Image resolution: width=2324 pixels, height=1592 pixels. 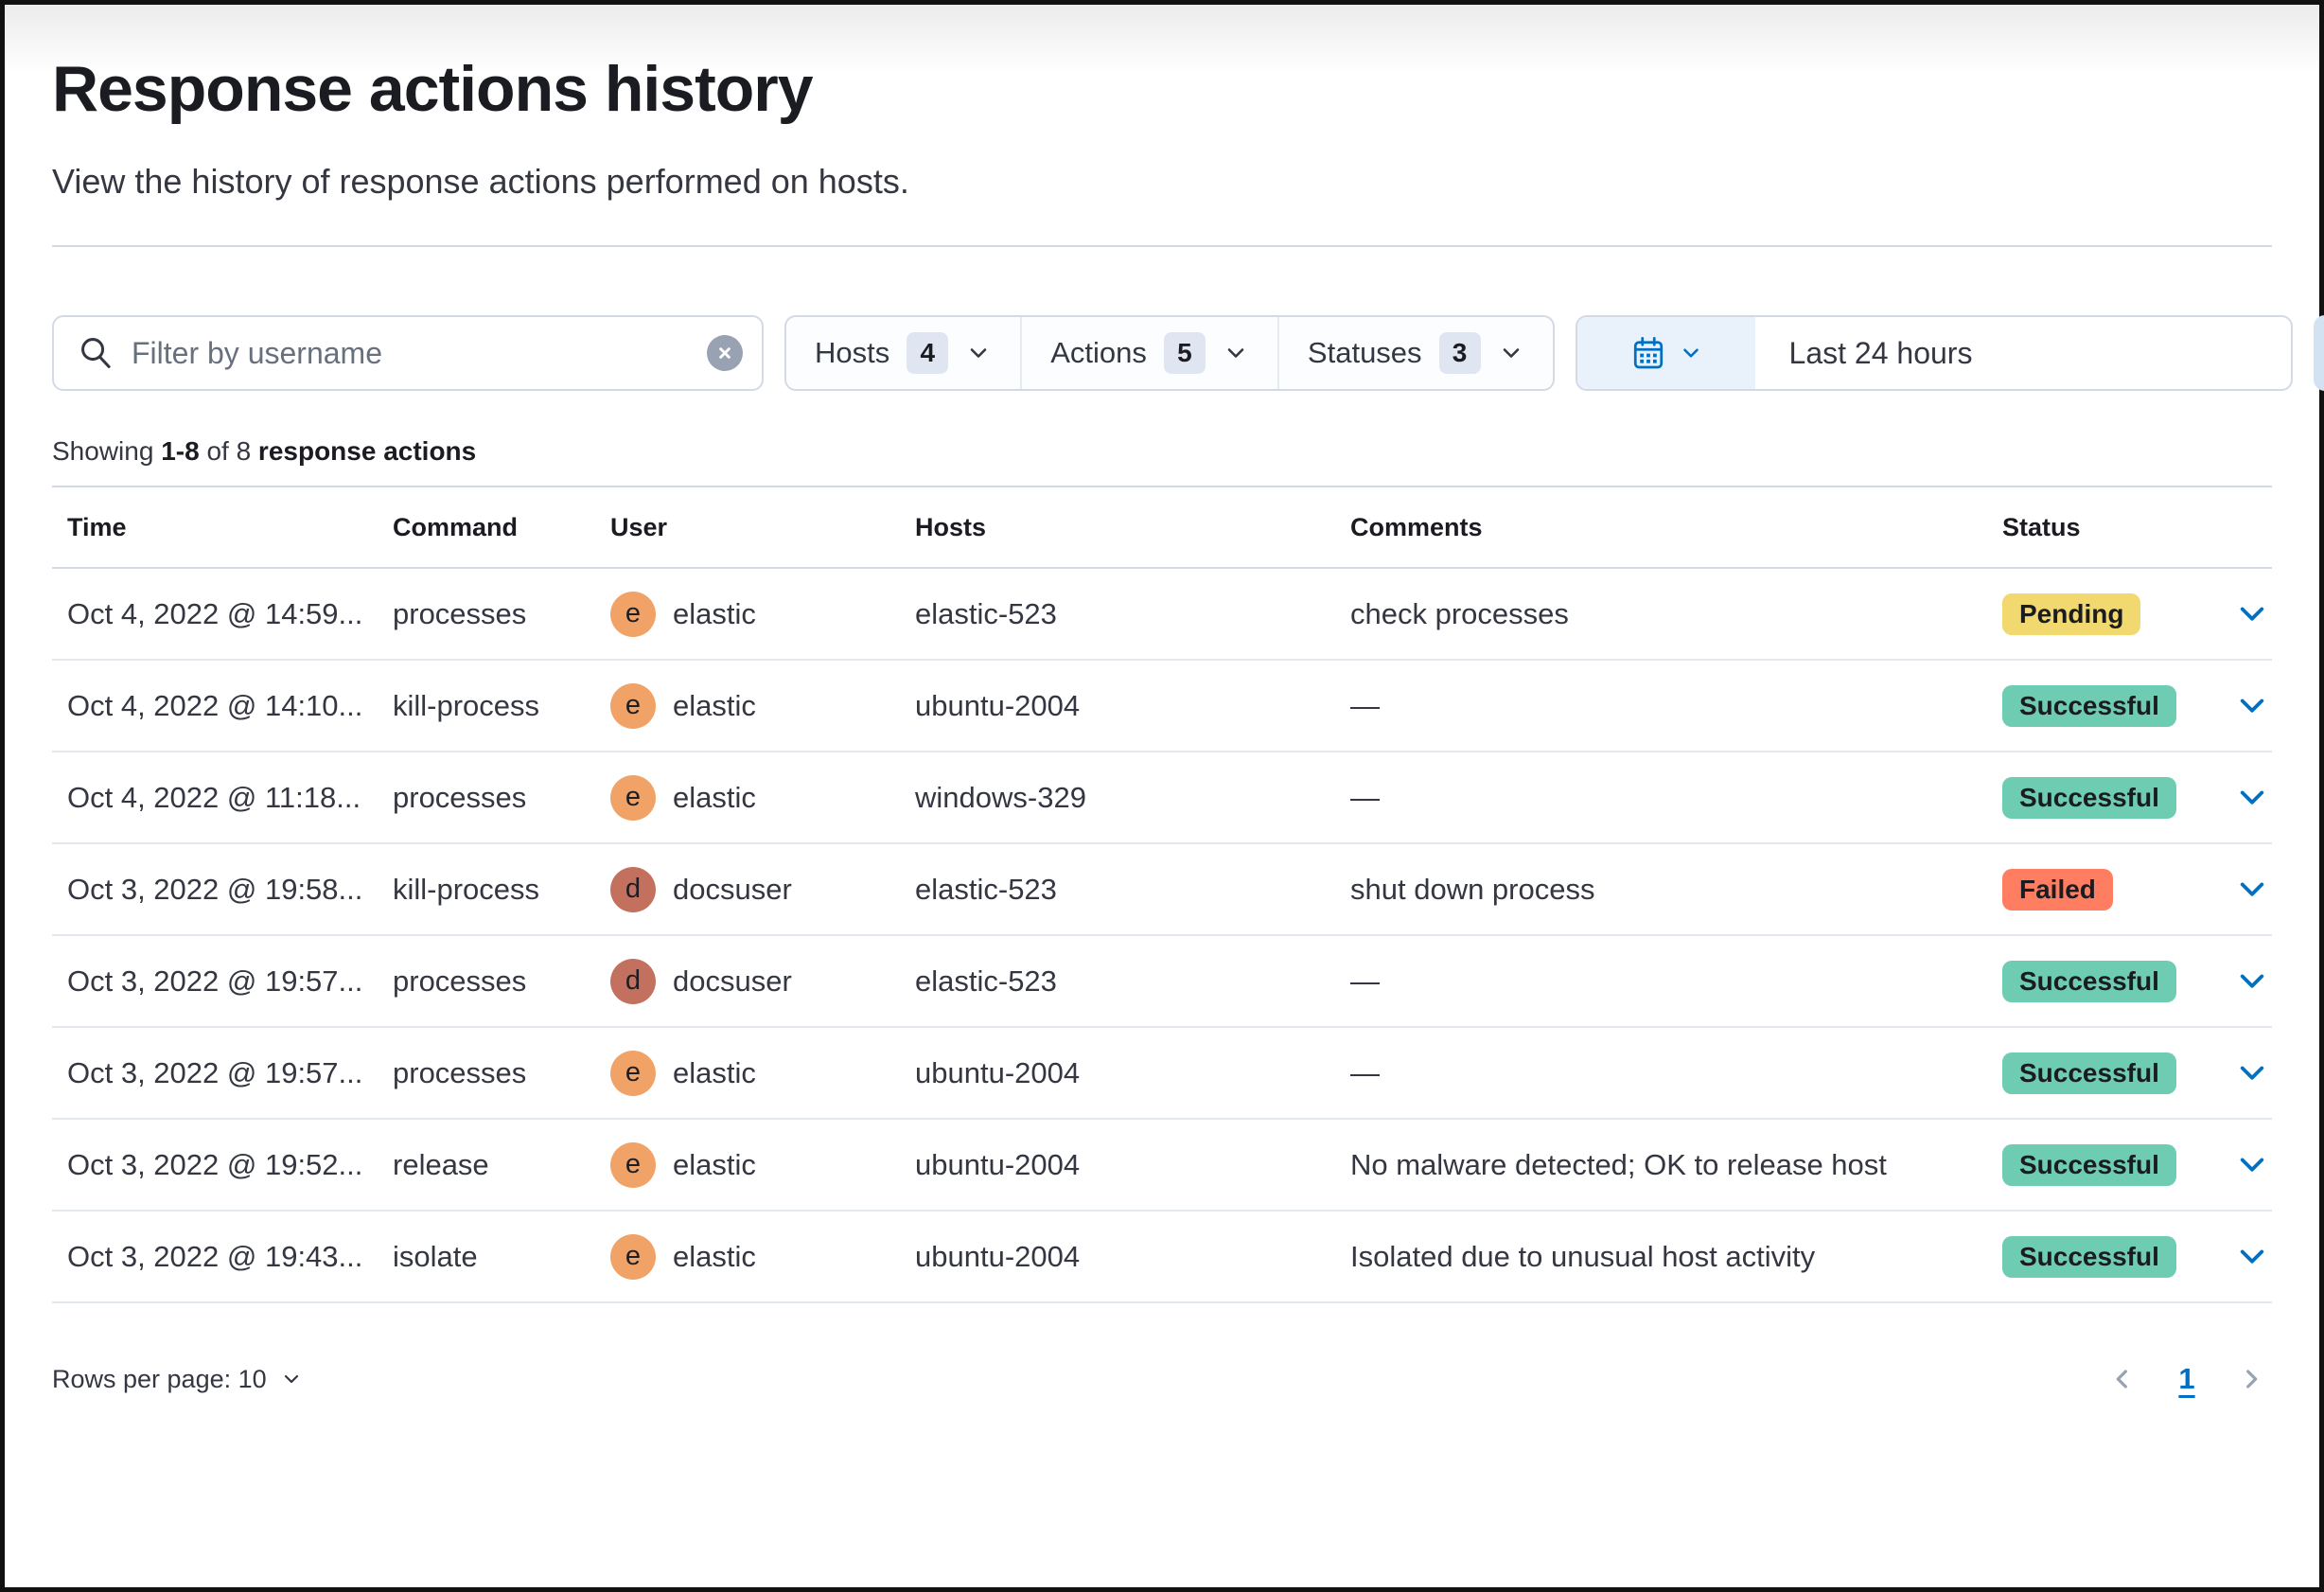 What do you see at coordinates (1648, 353) in the screenshot?
I see `calendar-icon` at bounding box center [1648, 353].